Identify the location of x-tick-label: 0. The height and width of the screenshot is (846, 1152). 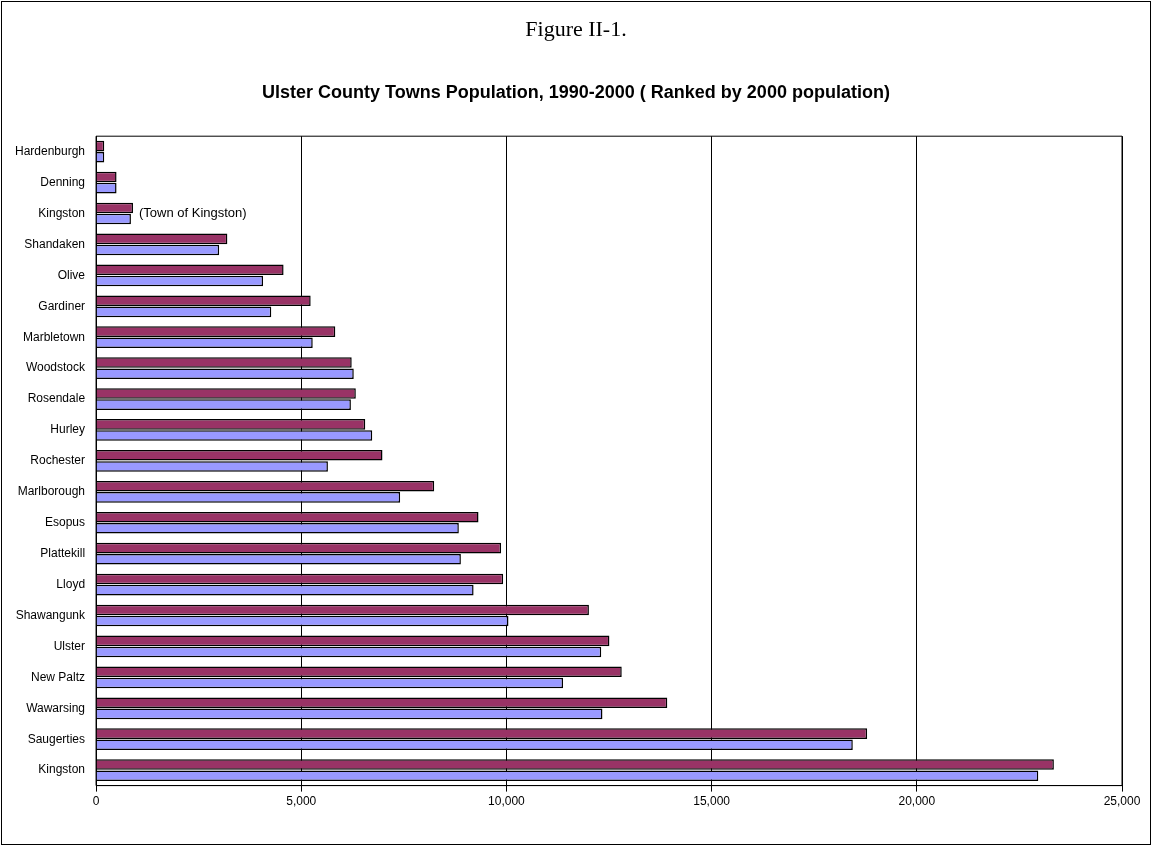
(96, 801).